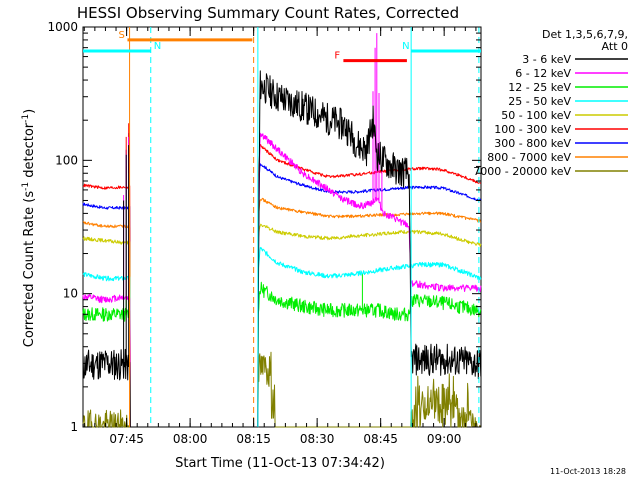 Image resolution: width=640 pixels, height=480 pixels. I want to click on x-tick-label: 09:00, so click(444, 439).